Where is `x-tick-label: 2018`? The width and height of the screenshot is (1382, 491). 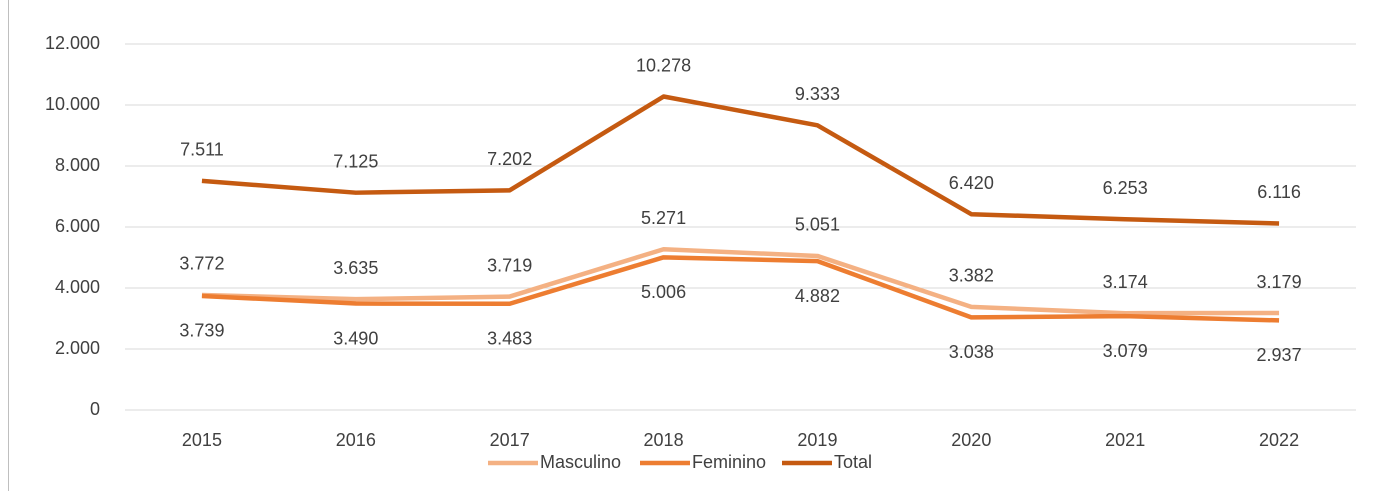 x-tick-label: 2018 is located at coordinates (664, 440).